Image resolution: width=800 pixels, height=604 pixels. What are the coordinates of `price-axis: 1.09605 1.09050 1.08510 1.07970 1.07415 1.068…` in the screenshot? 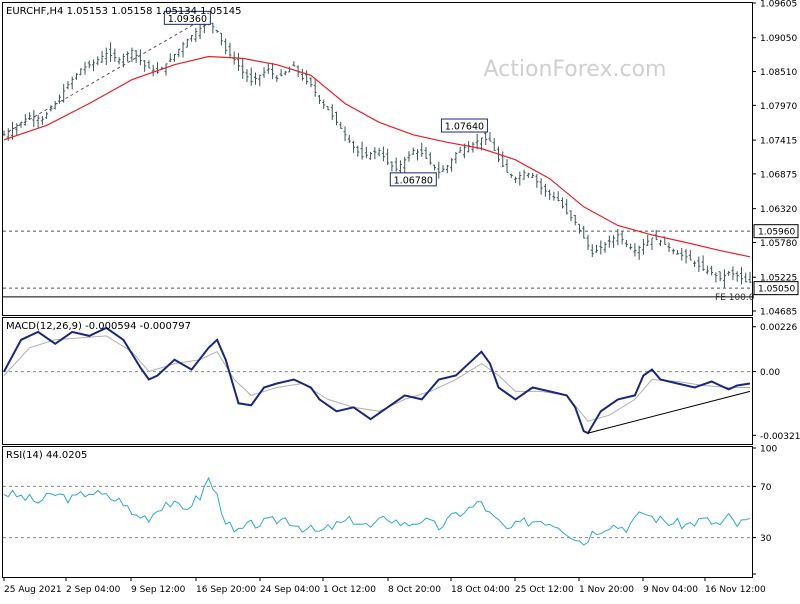 It's located at (774, 159).